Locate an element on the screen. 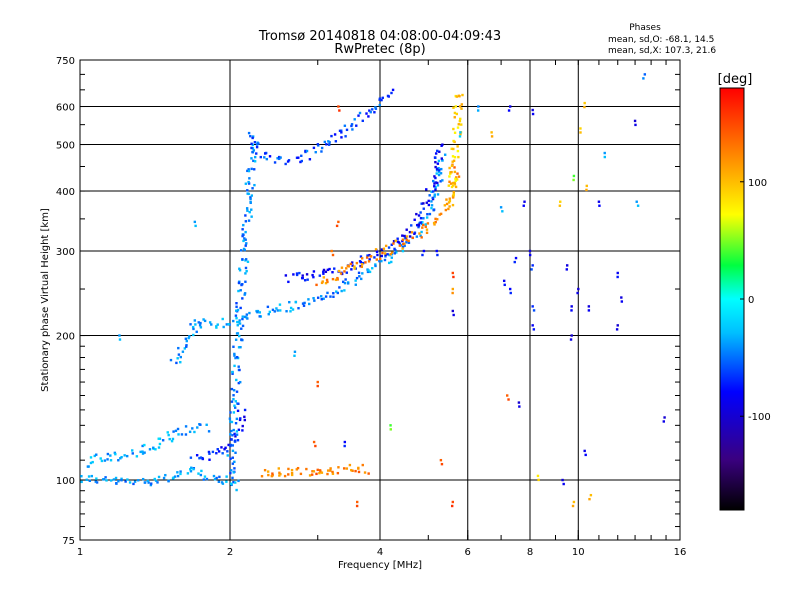 This screenshot has height=600, width=800. x-tick-label: 10 is located at coordinates (578, 552).